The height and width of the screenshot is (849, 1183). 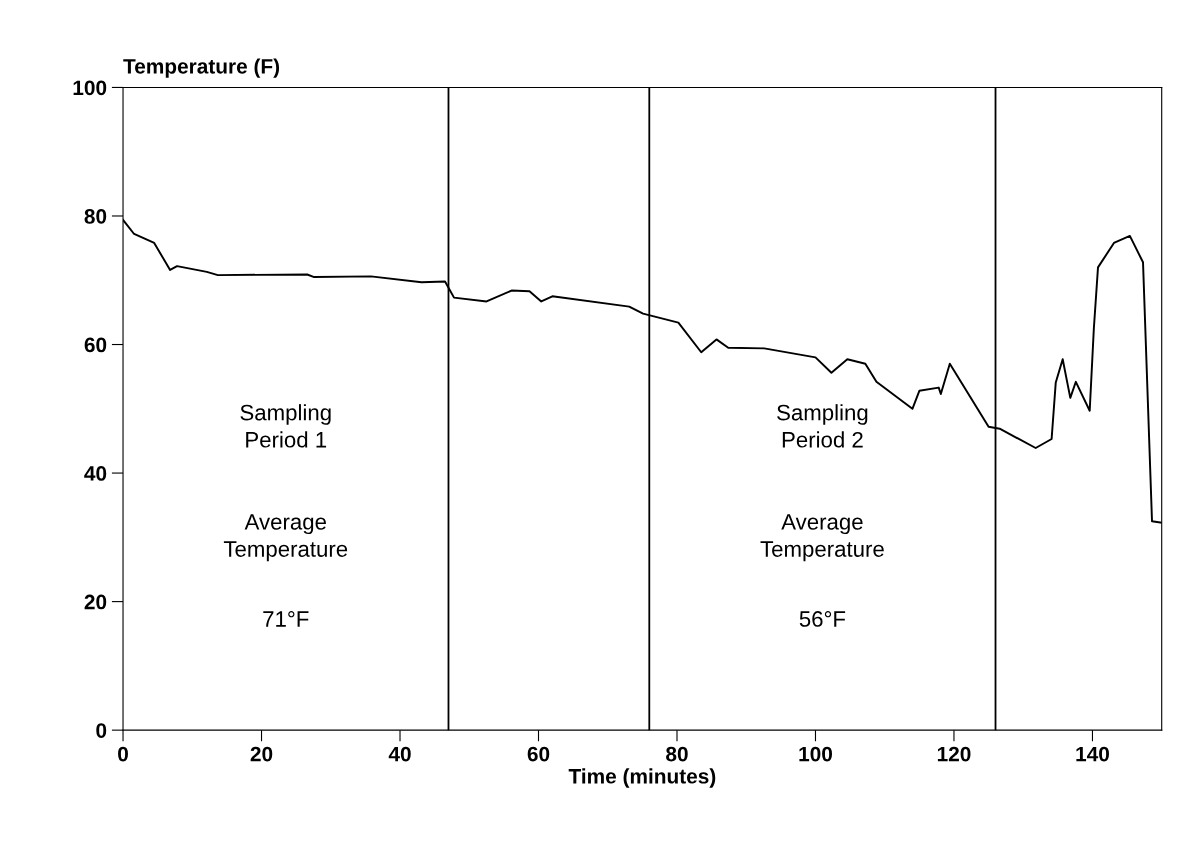 I want to click on y-axis-title: Temperature (F), so click(x=201, y=68).